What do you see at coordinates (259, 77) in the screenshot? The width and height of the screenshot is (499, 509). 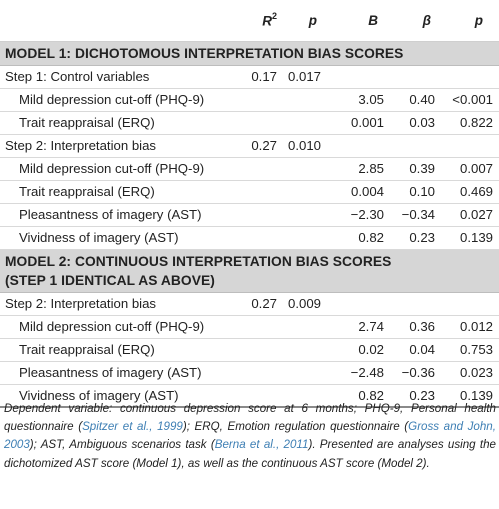 I see `cell-r2: 0.17` at bounding box center [259, 77].